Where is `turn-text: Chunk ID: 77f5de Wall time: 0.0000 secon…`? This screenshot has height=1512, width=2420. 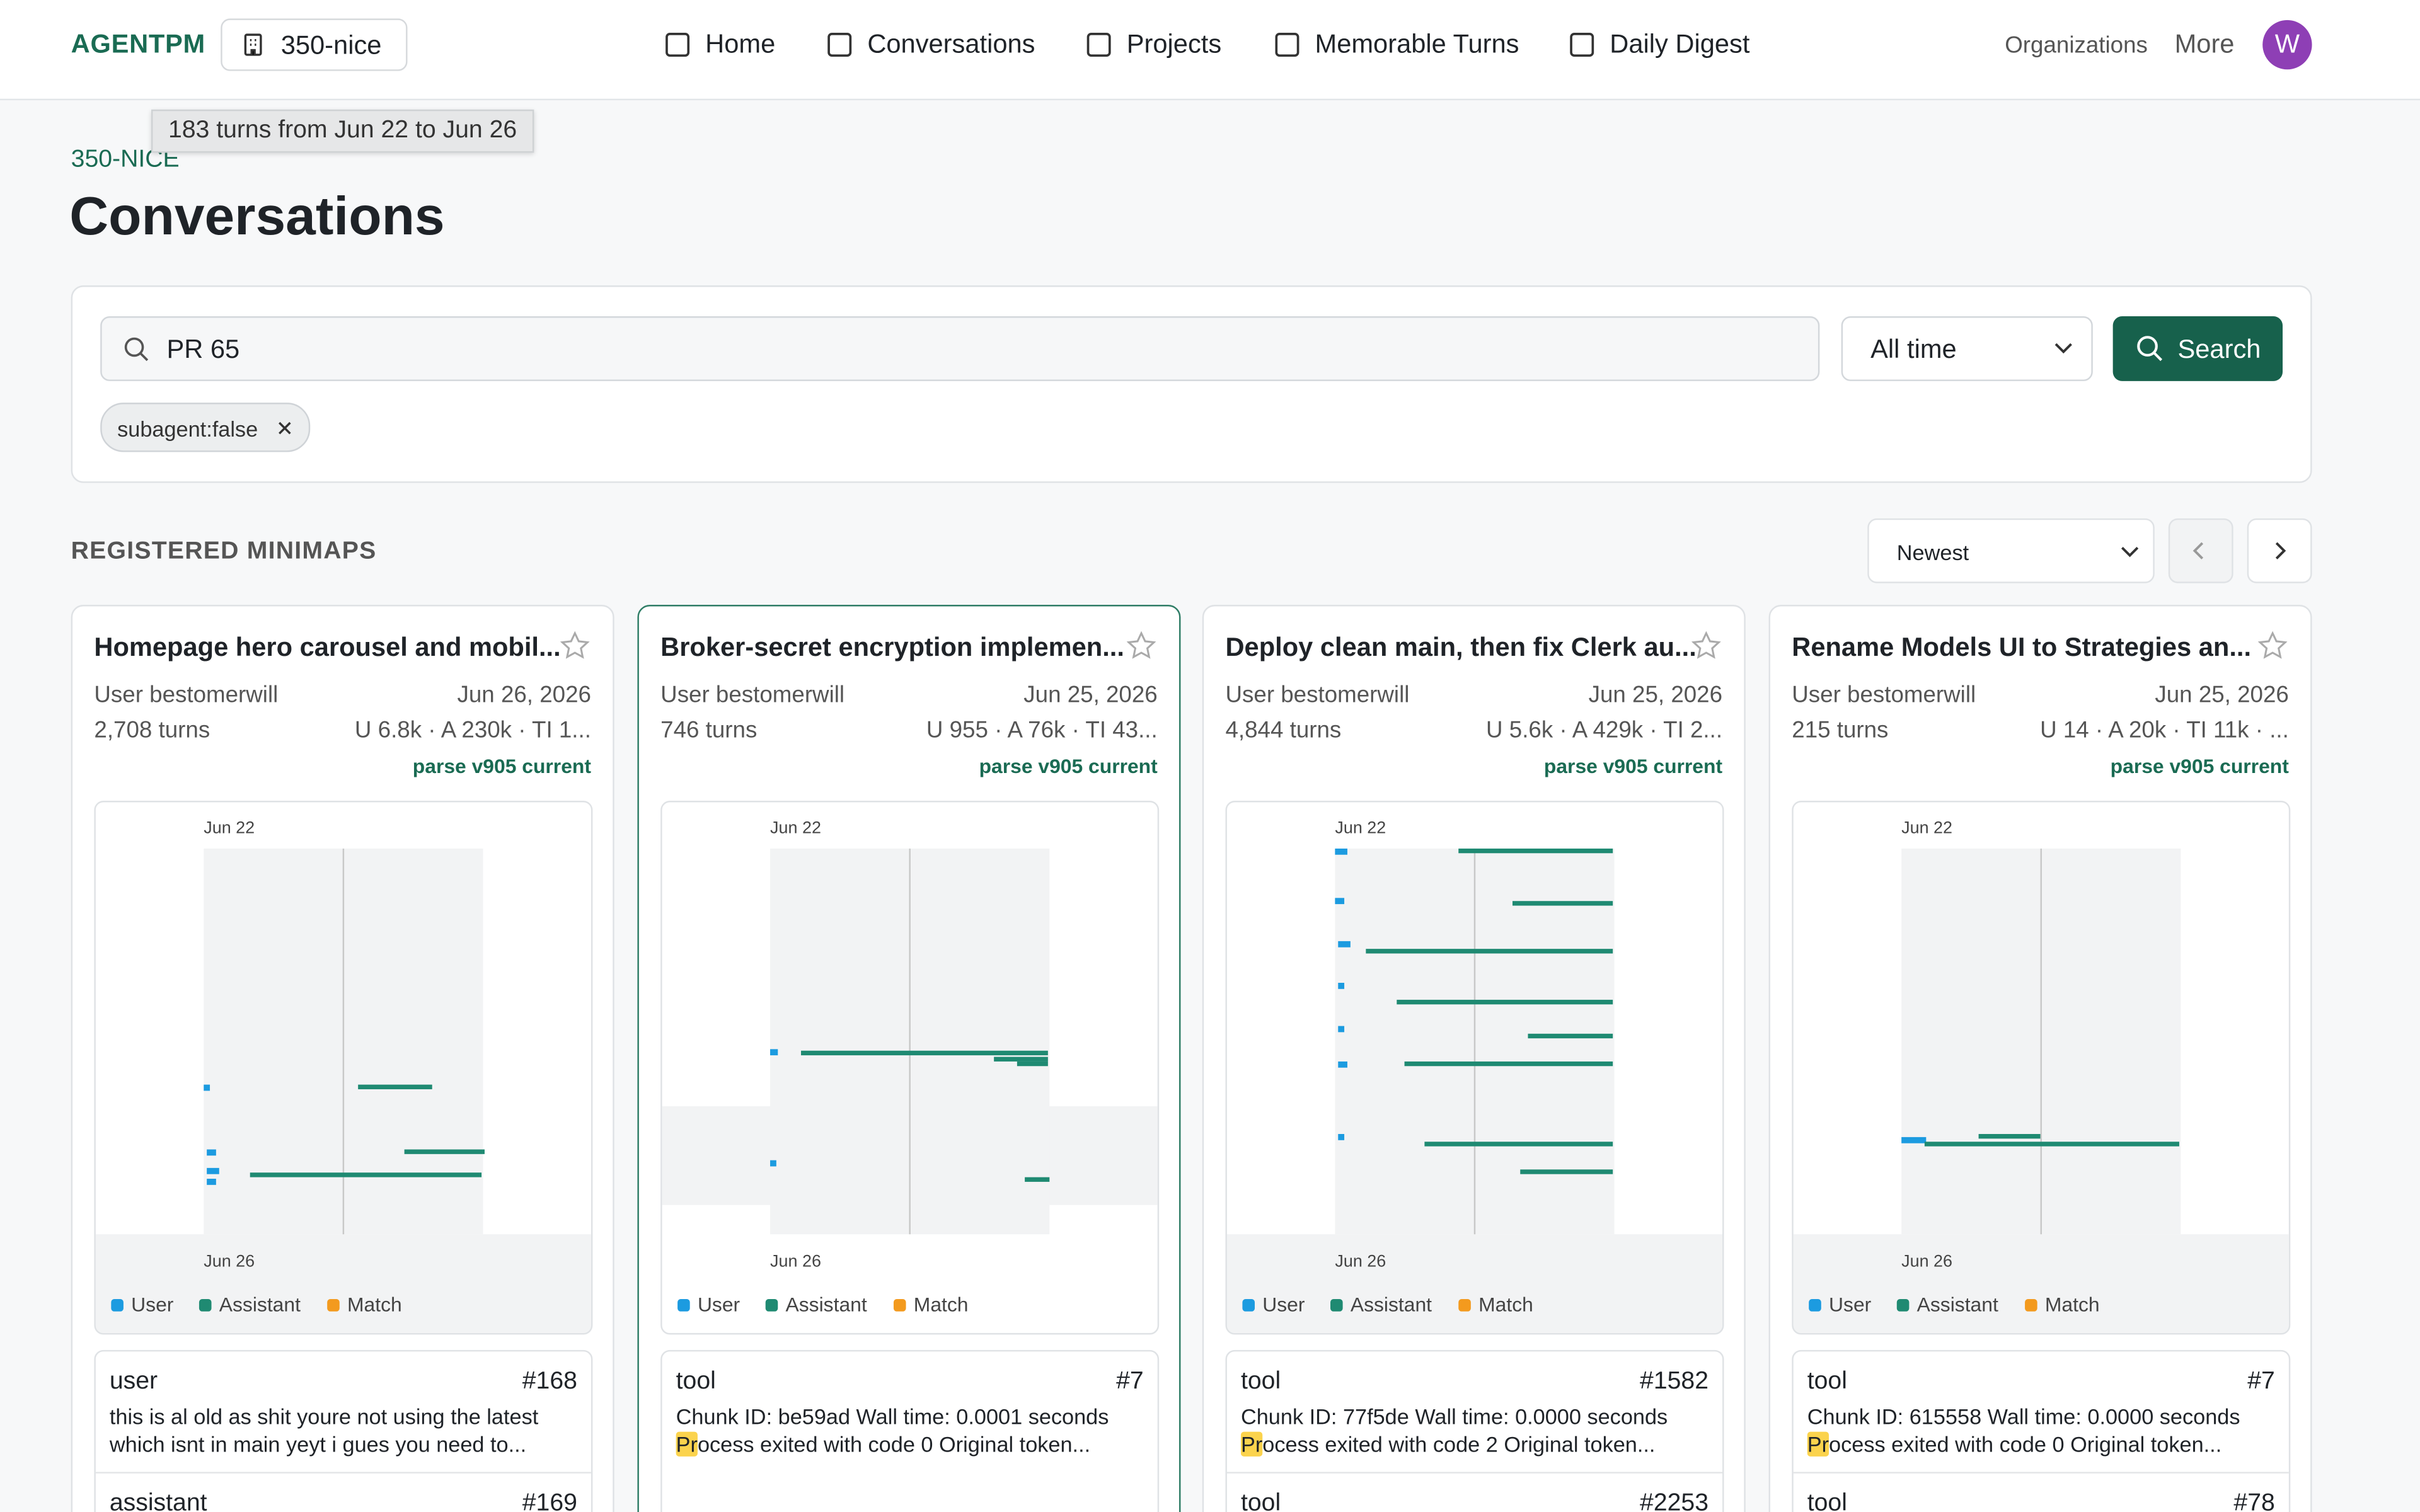
turn-text: Chunk ID: 77f5de Wall time: 0.0000 secon… is located at coordinates (1474, 1430).